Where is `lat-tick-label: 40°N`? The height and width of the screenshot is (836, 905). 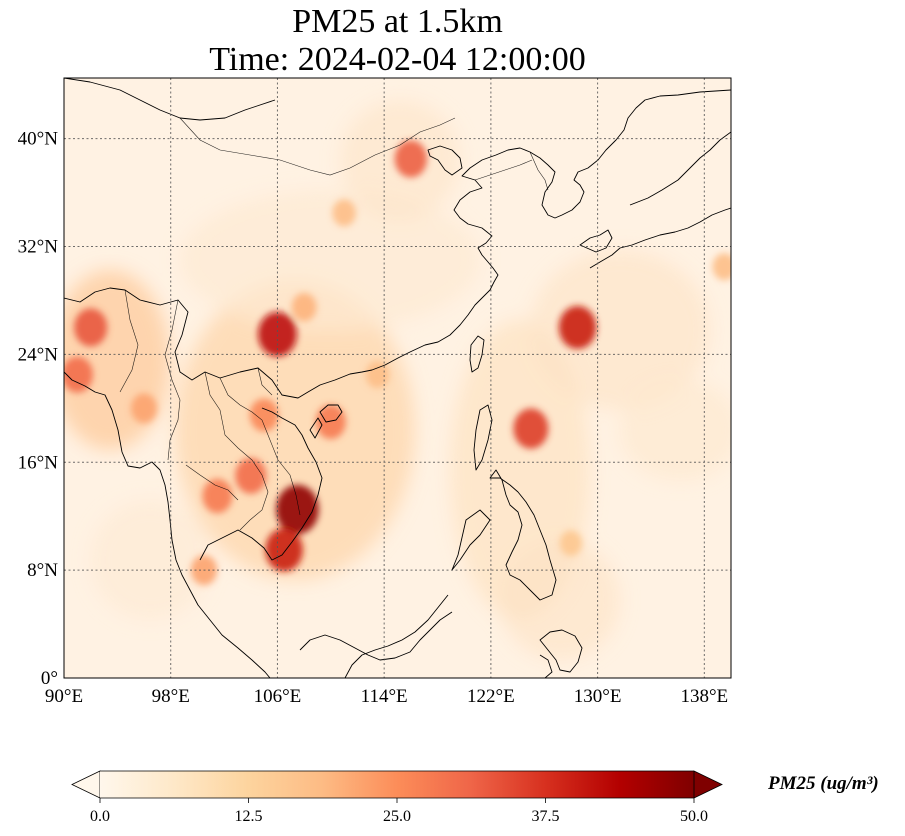 lat-tick-label: 40°N is located at coordinates (38, 139).